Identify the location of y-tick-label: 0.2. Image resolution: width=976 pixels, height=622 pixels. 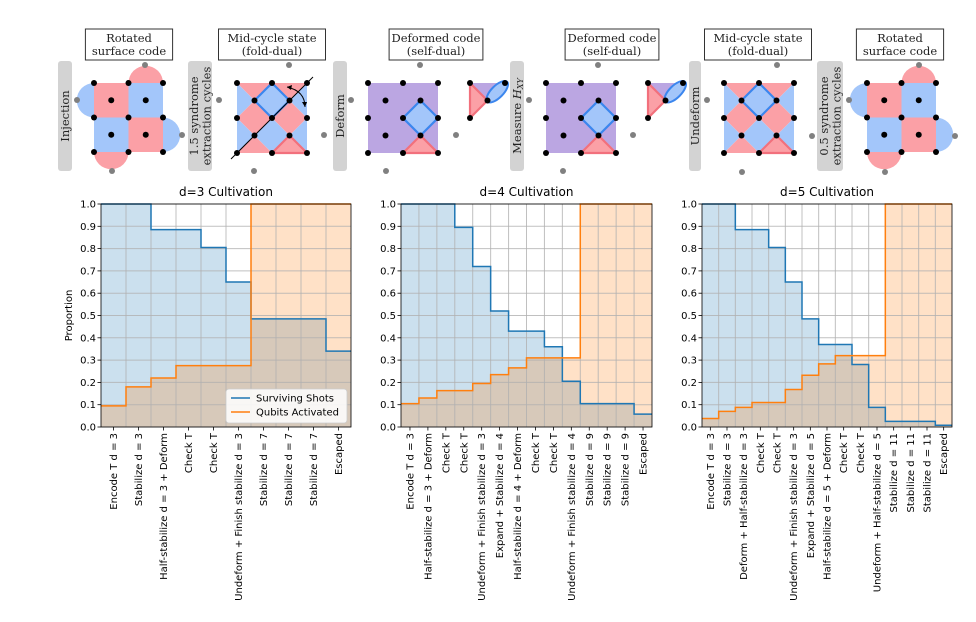
(689, 383).